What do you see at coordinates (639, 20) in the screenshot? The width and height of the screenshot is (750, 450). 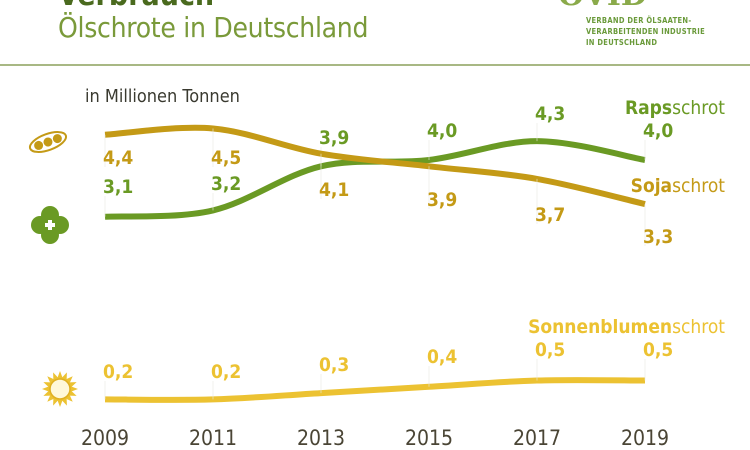 I see `logo-line: VERBAND DER ÖLSAATEN-` at bounding box center [639, 20].